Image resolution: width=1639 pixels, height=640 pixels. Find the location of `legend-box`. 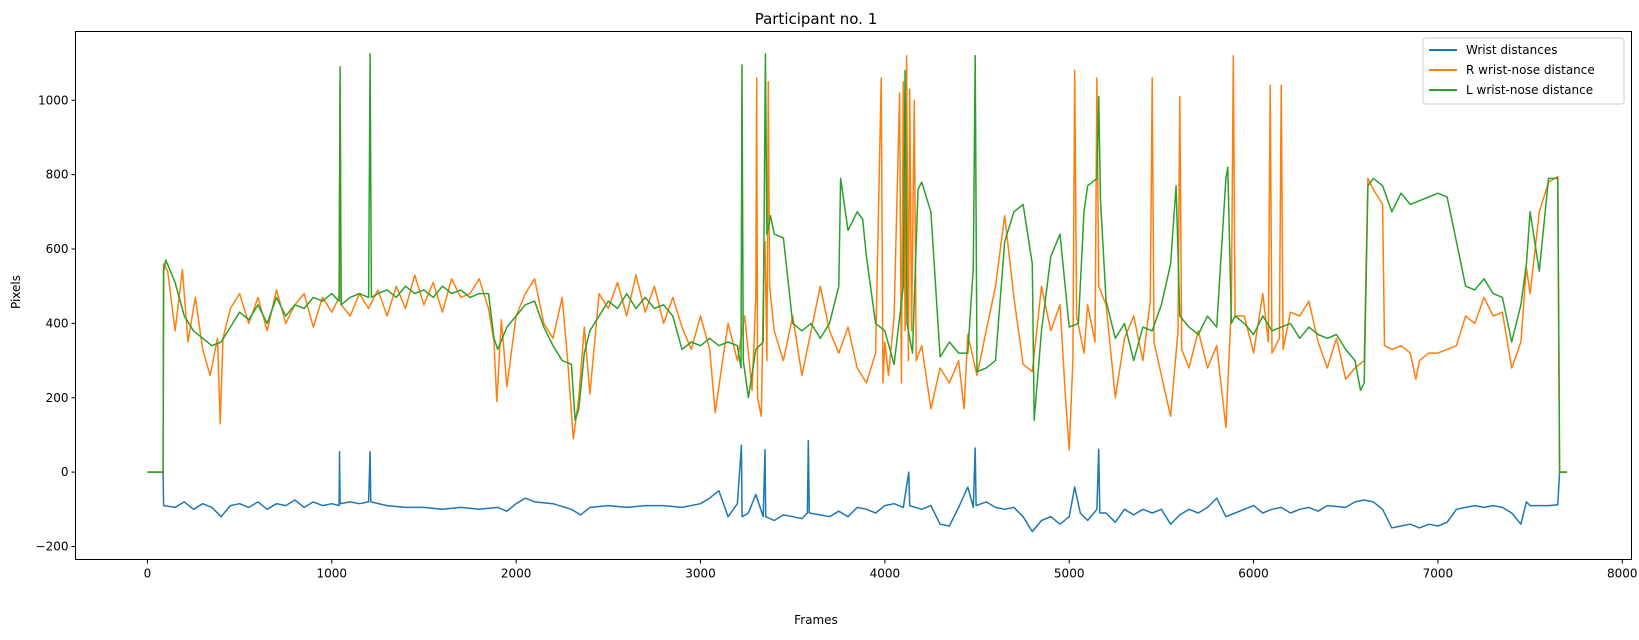

legend-box is located at coordinates (1523, 71).